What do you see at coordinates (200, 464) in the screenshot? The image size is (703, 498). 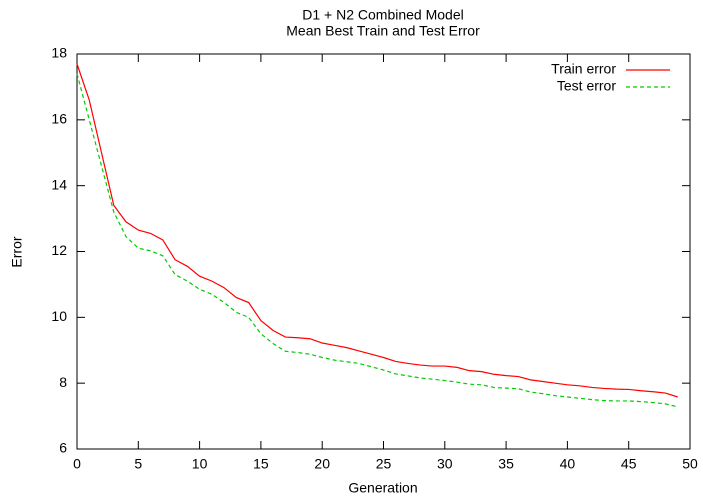 I see `x-tick-label: 10` at bounding box center [200, 464].